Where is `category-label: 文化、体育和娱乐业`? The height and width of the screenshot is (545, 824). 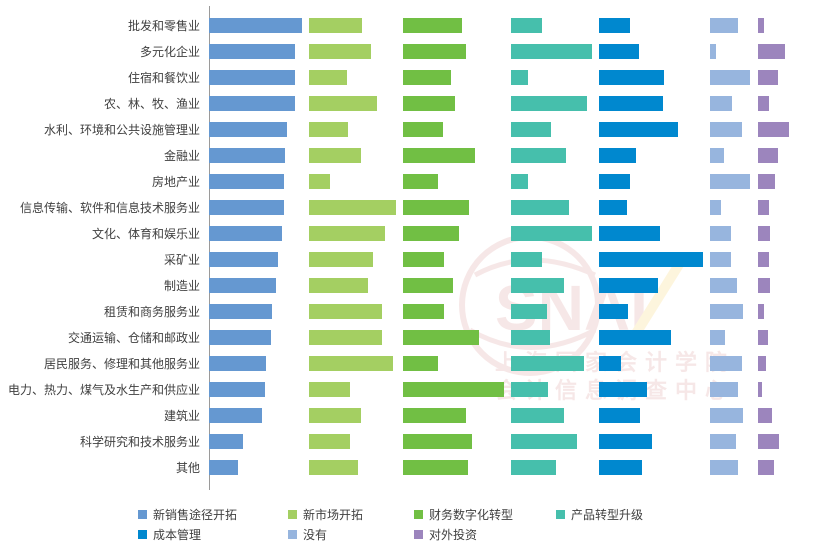
category-label: 文化、体育和娱乐业 is located at coordinates (145, 234).